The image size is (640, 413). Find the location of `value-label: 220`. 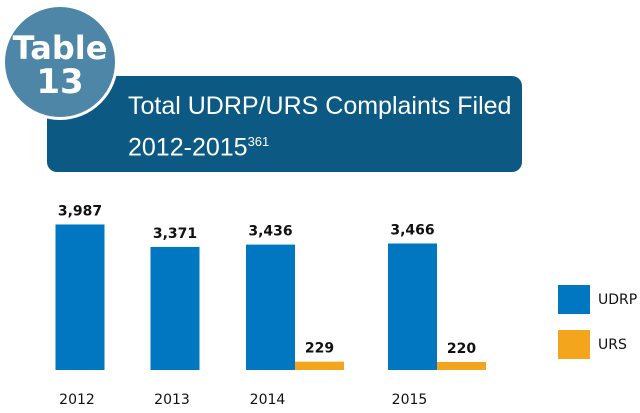

value-label: 220 is located at coordinates (461, 349).